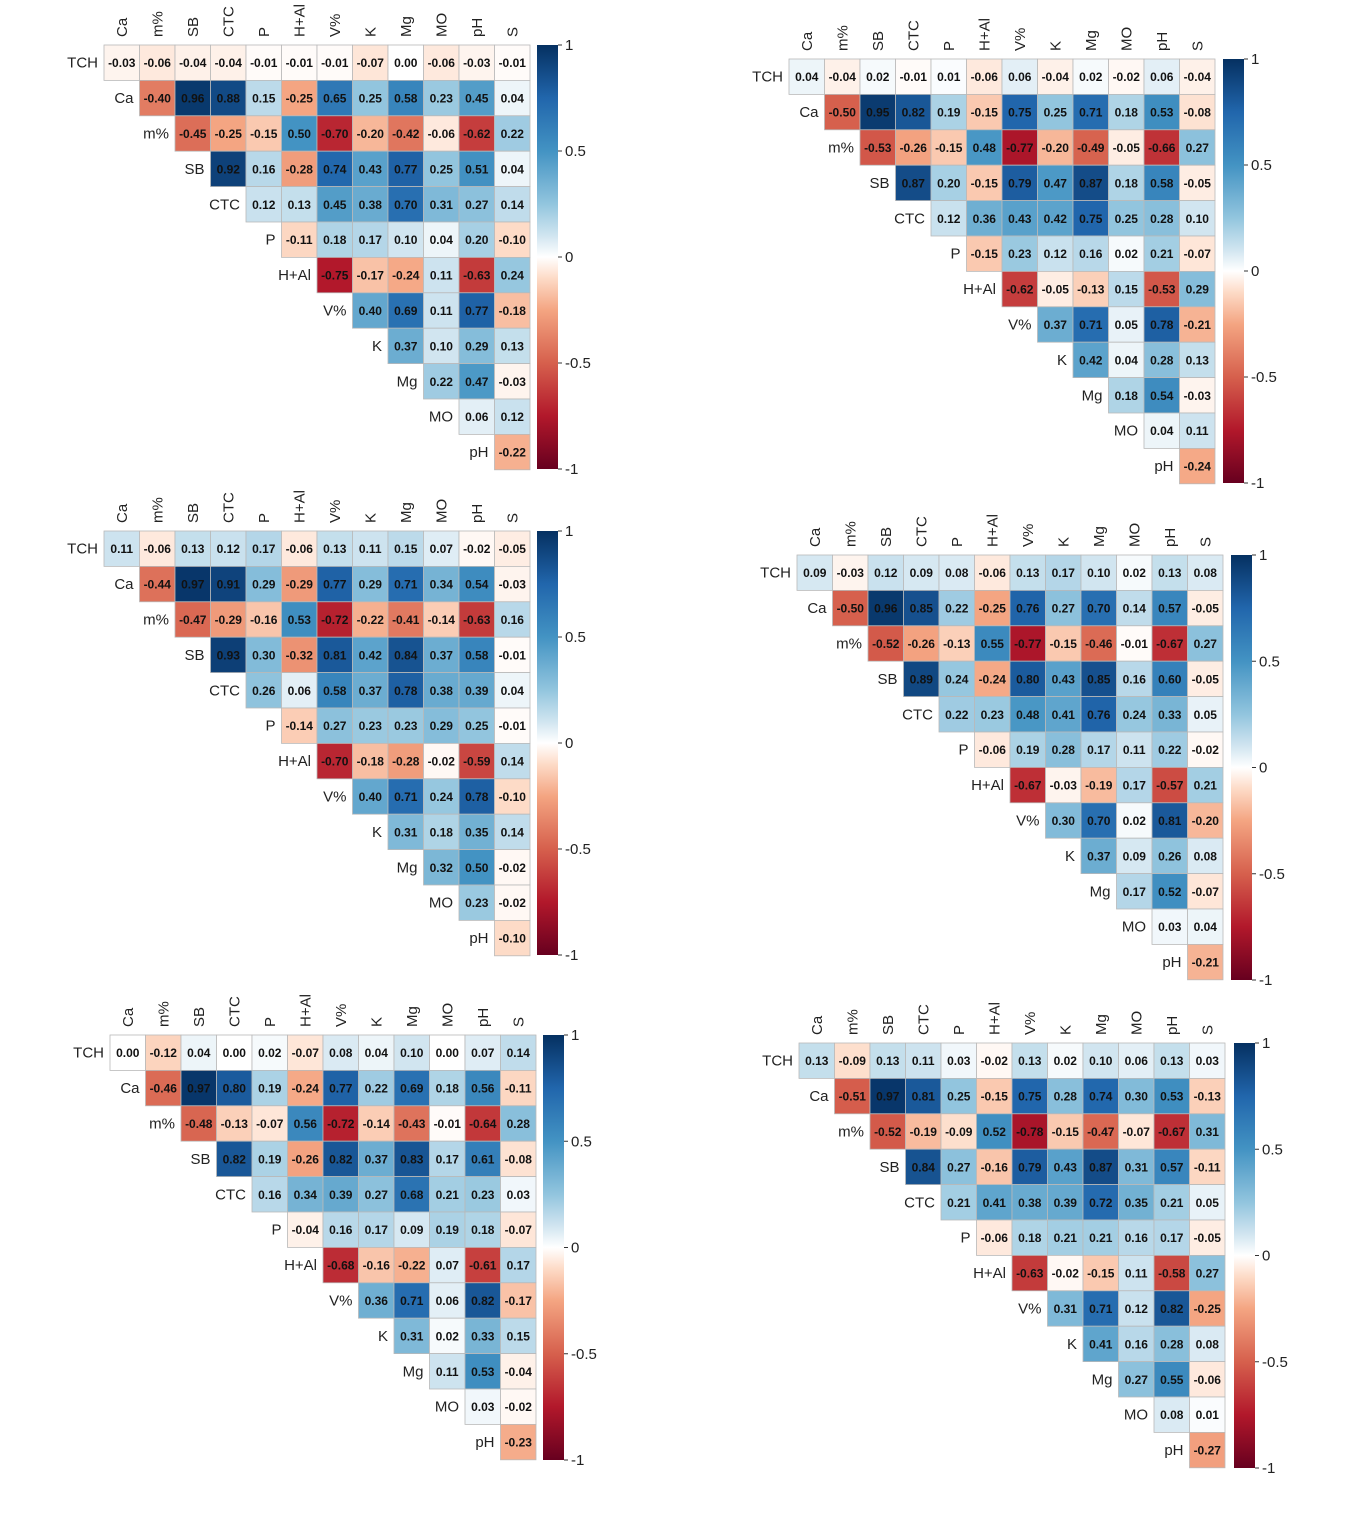 This screenshot has height=1517, width=1353. Describe the element at coordinates (270, 1124) in the screenshot. I see `cell-value-label: -0.07` at that location.